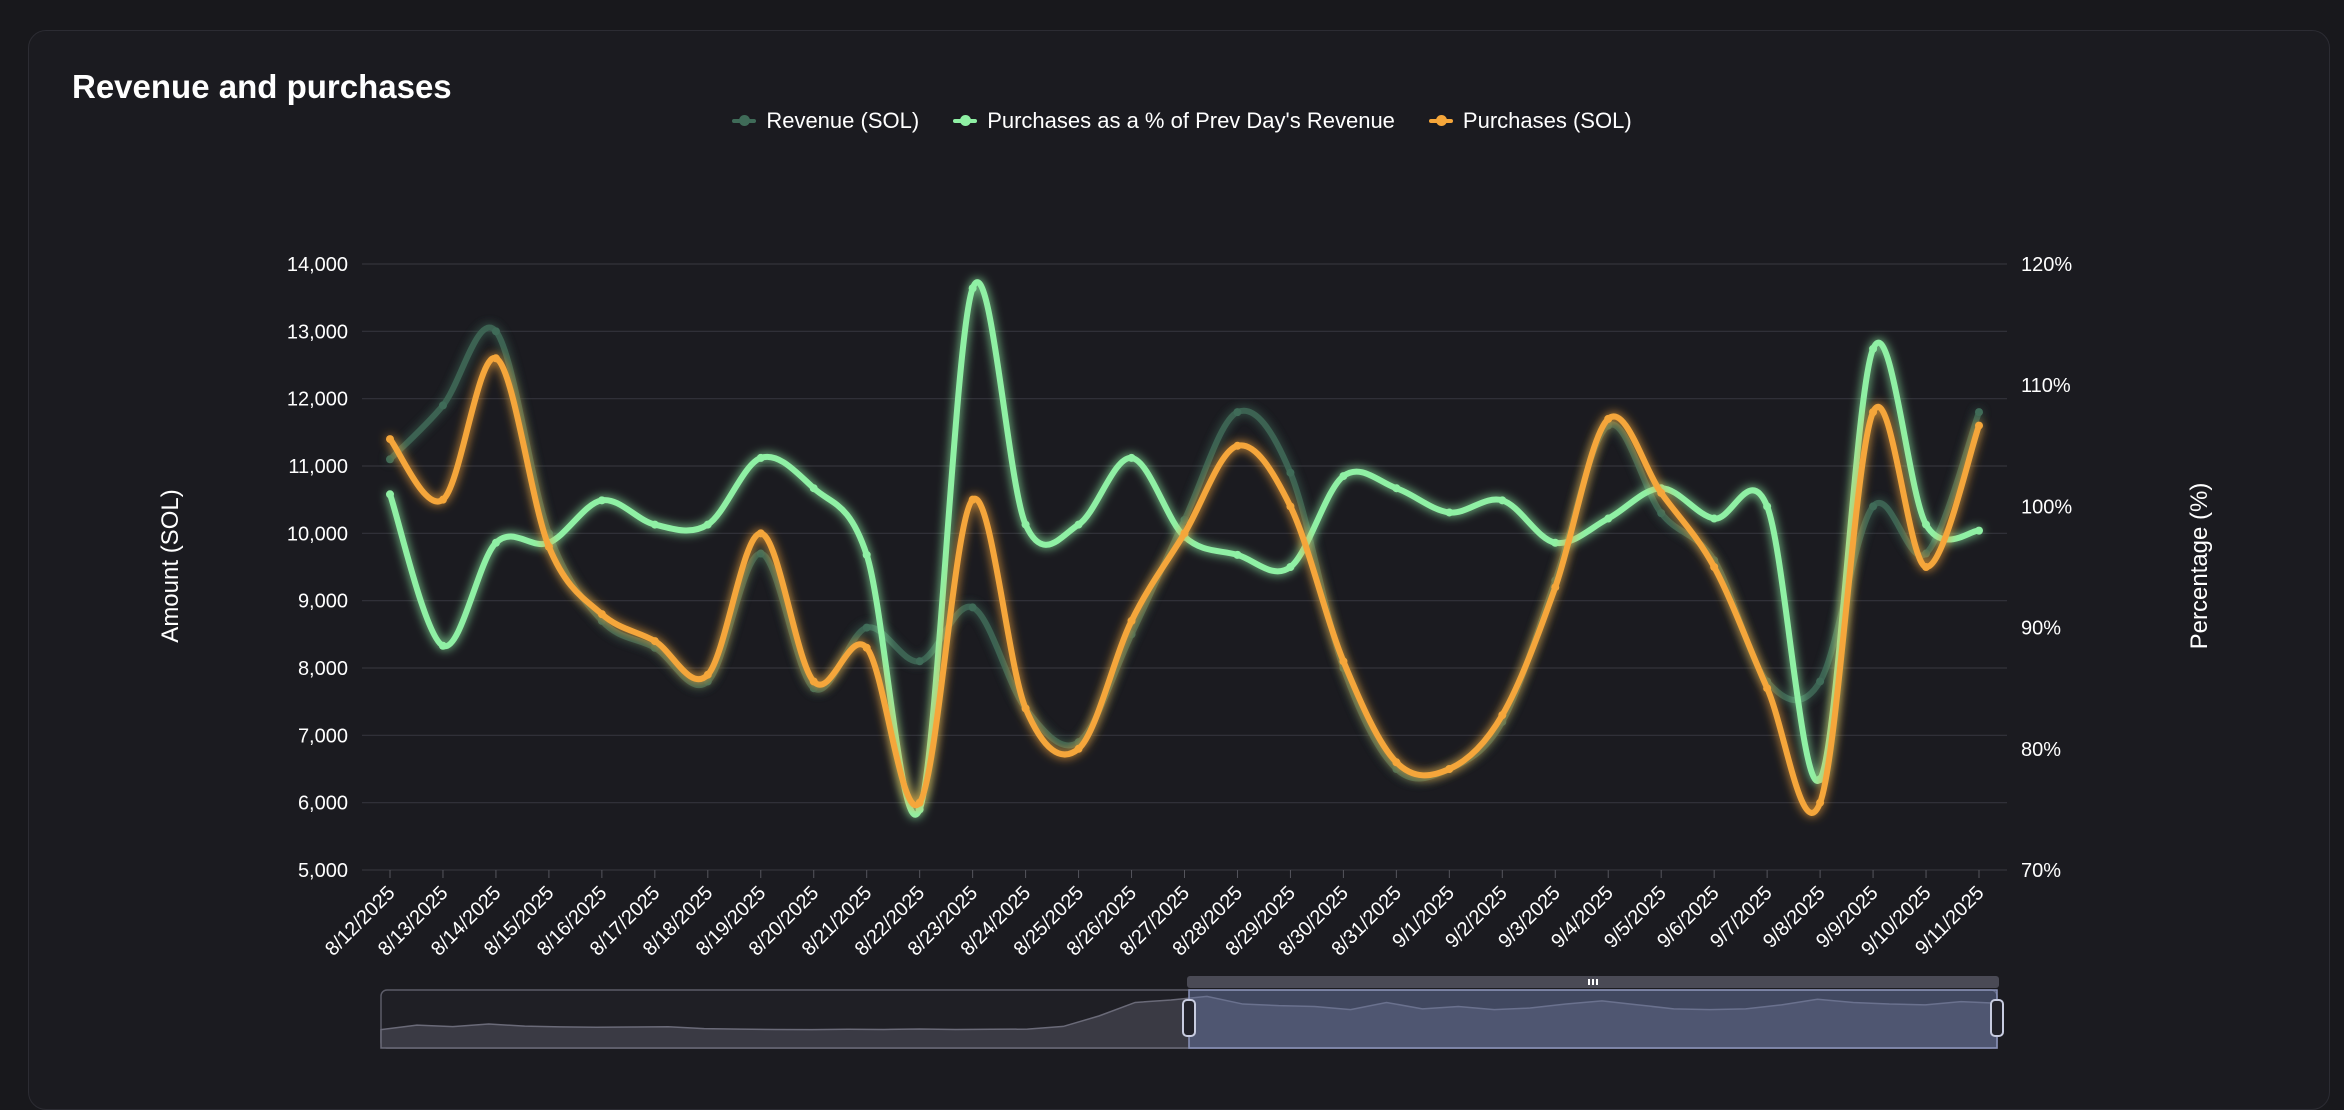 This screenshot has height=1110, width=2344. What do you see at coordinates (1530, 121) in the screenshot?
I see `legend-item-purchases: Purchases (SOL)` at bounding box center [1530, 121].